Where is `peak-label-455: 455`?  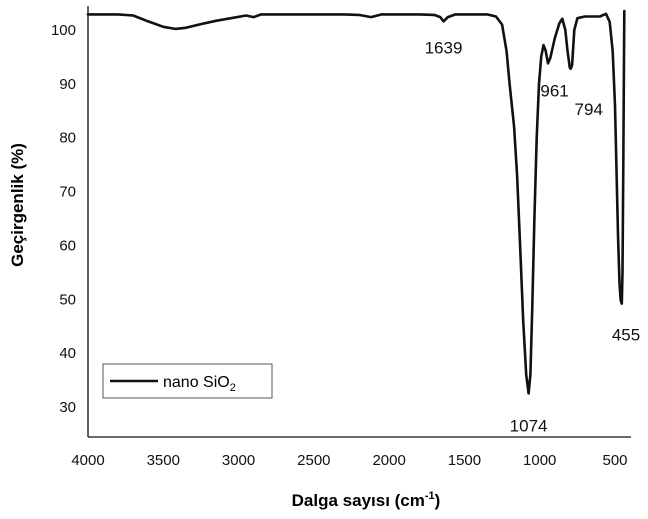 peak-label-455: 455 is located at coordinates (626, 335).